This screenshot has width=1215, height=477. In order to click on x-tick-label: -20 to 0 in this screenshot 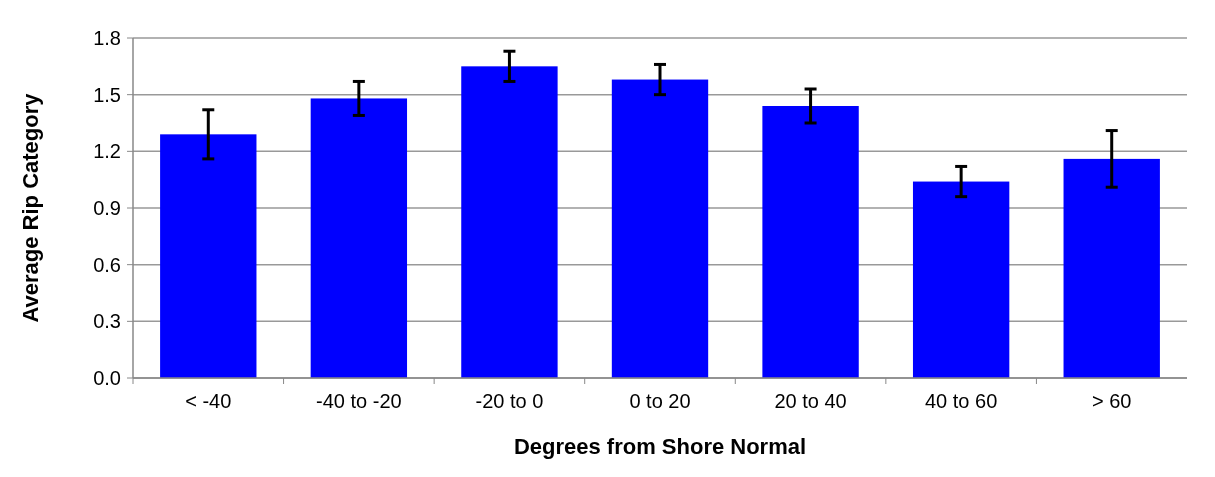, I will do `click(509, 401)`.